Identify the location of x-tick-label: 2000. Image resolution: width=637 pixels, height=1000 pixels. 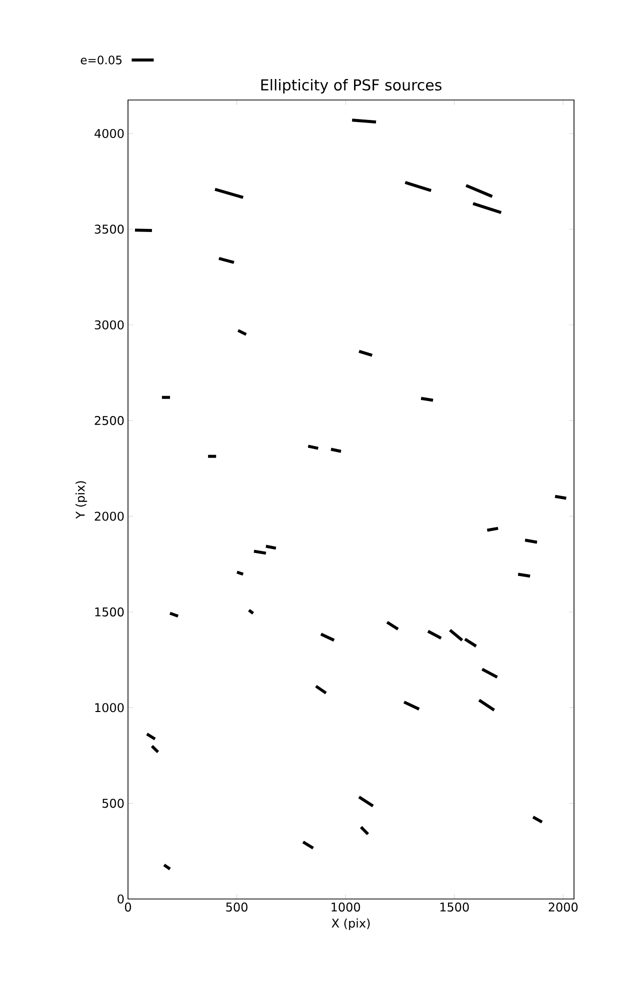
(563, 907).